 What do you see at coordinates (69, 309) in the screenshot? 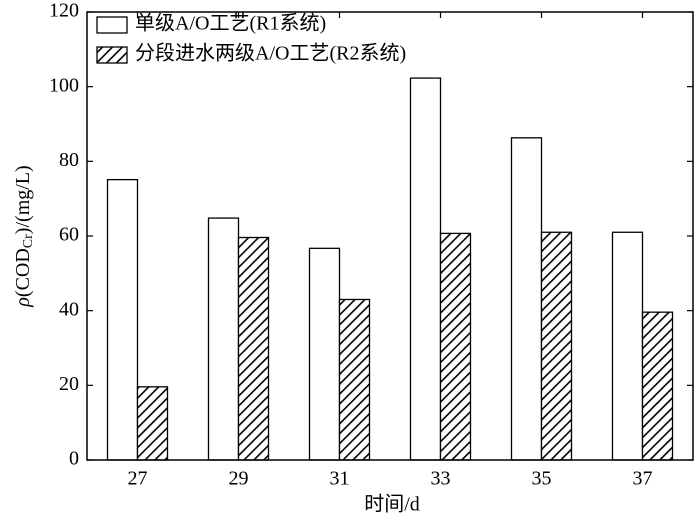
I see `y-tick-label: 40` at bounding box center [69, 309].